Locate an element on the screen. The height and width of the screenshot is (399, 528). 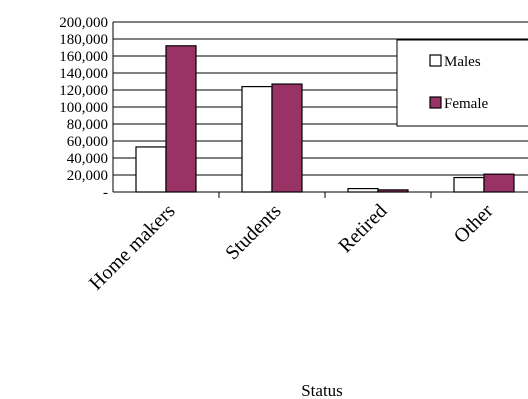
x-axis-label: Status is located at coordinates (322, 390).